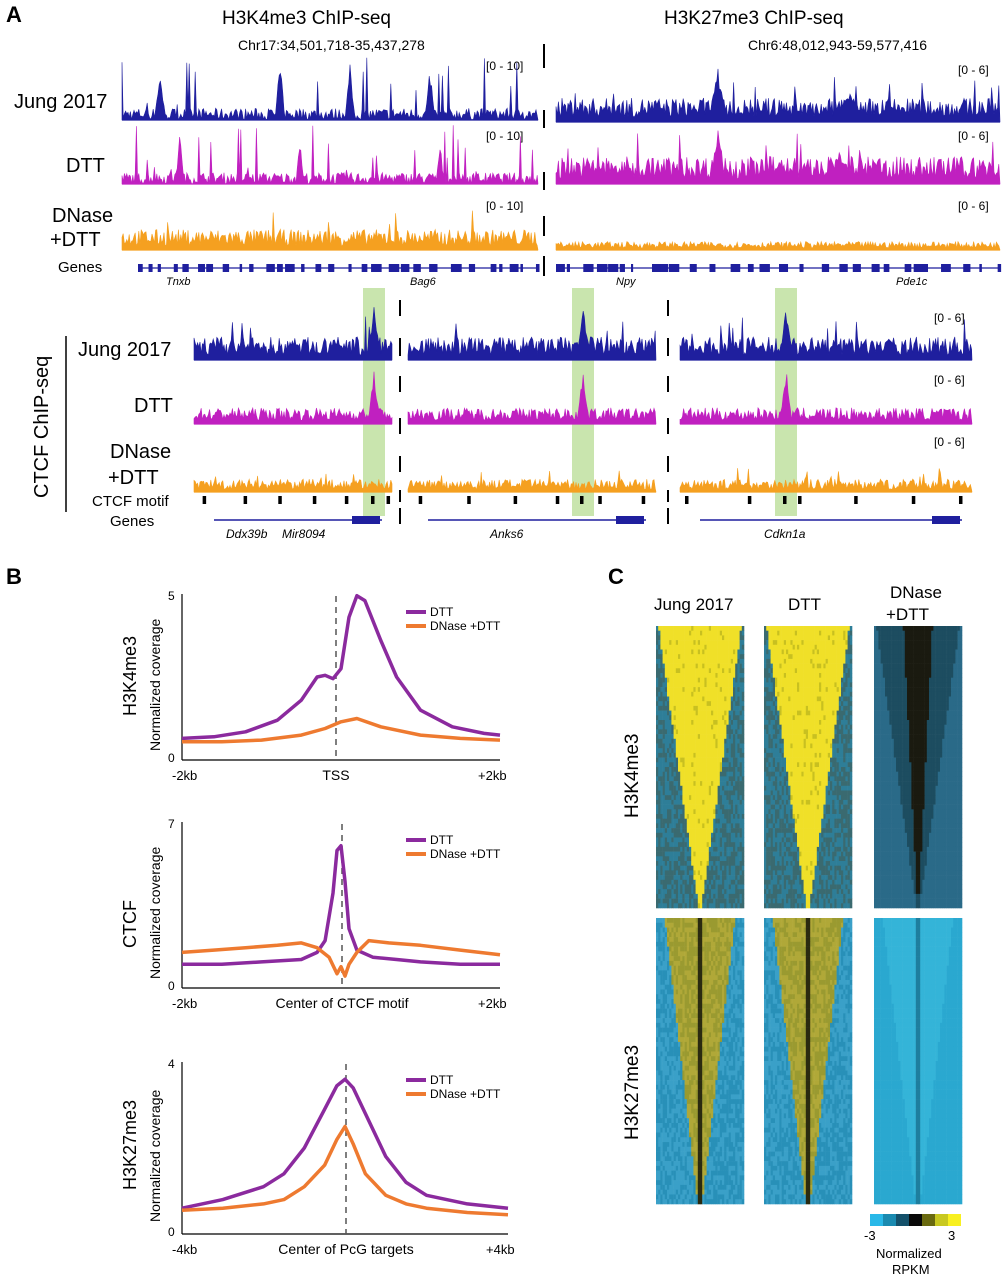  Describe the element at coordinates (856, 500) in the screenshot. I see `ctcf-motif-mark` at that location.